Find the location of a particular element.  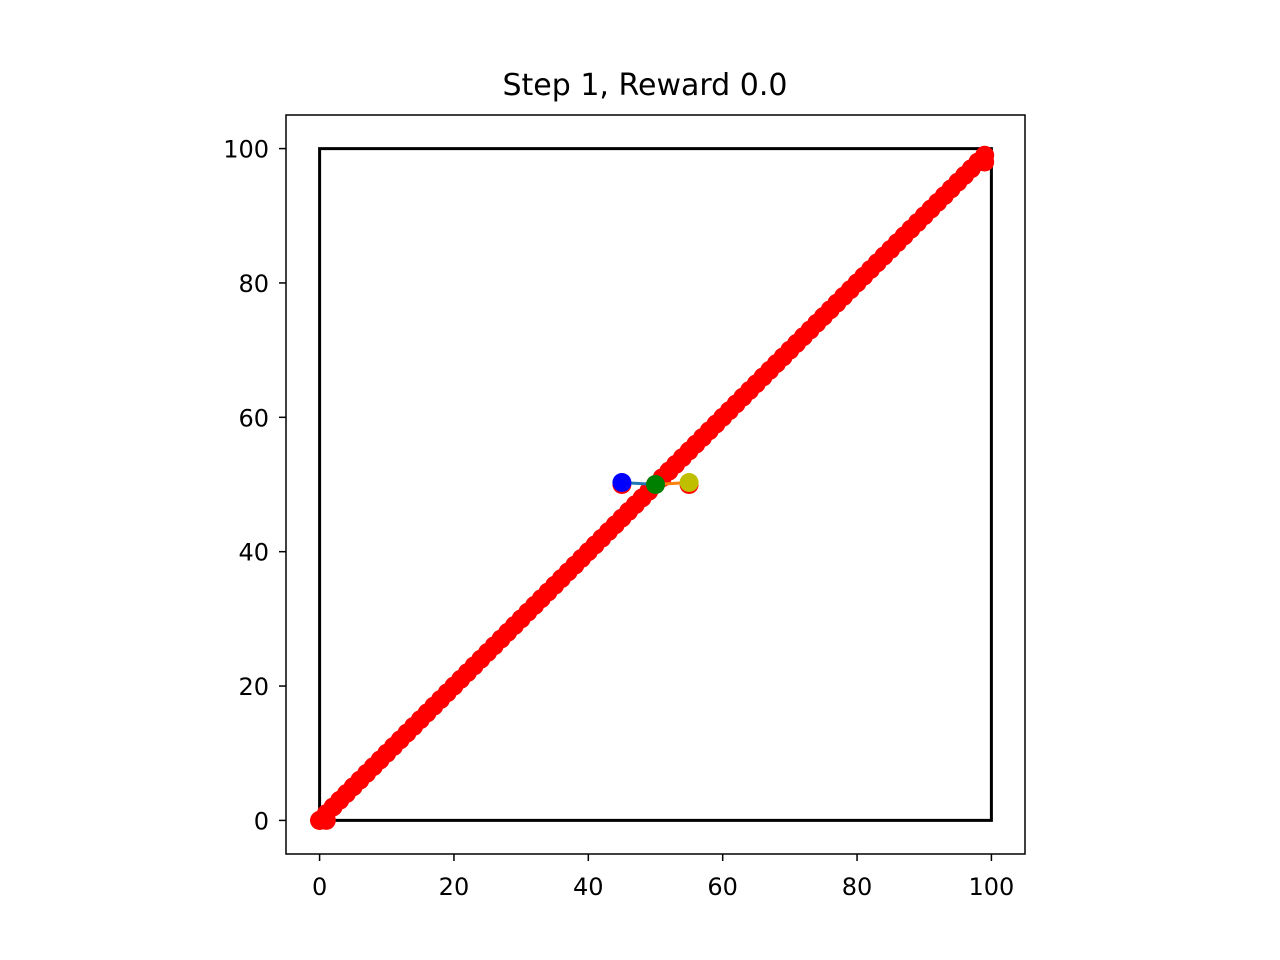

agents-layer is located at coordinates (655, 483).